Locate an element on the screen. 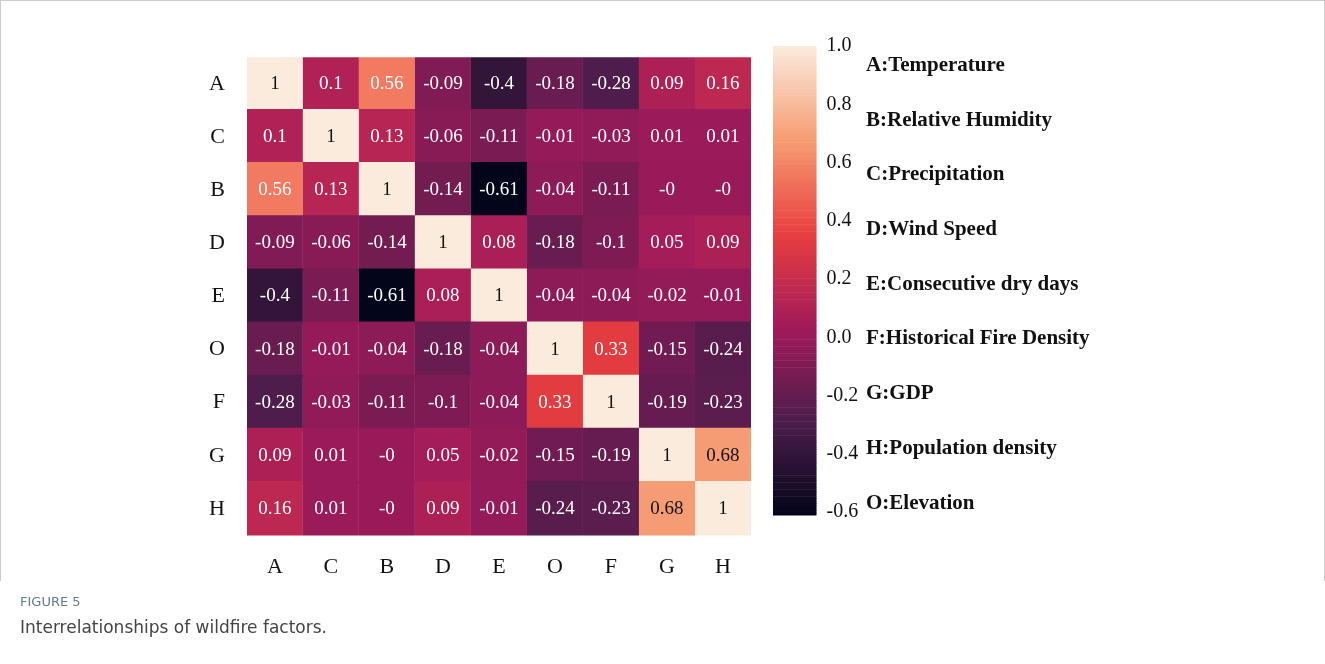  y-tick-label: O is located at coordinates (217, 348).